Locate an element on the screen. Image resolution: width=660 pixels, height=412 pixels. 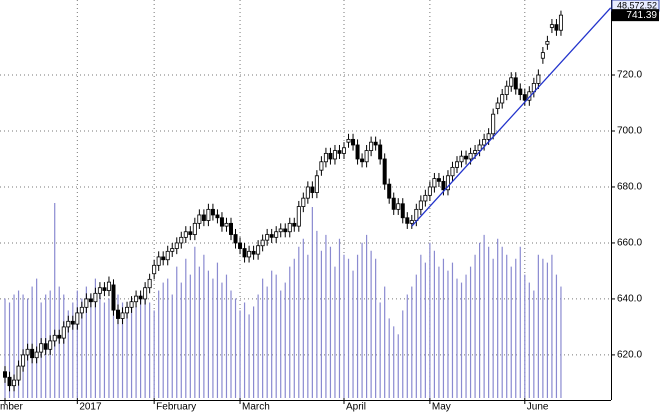
y-tick-label: 700.0 is located at coordinates (629, 131).